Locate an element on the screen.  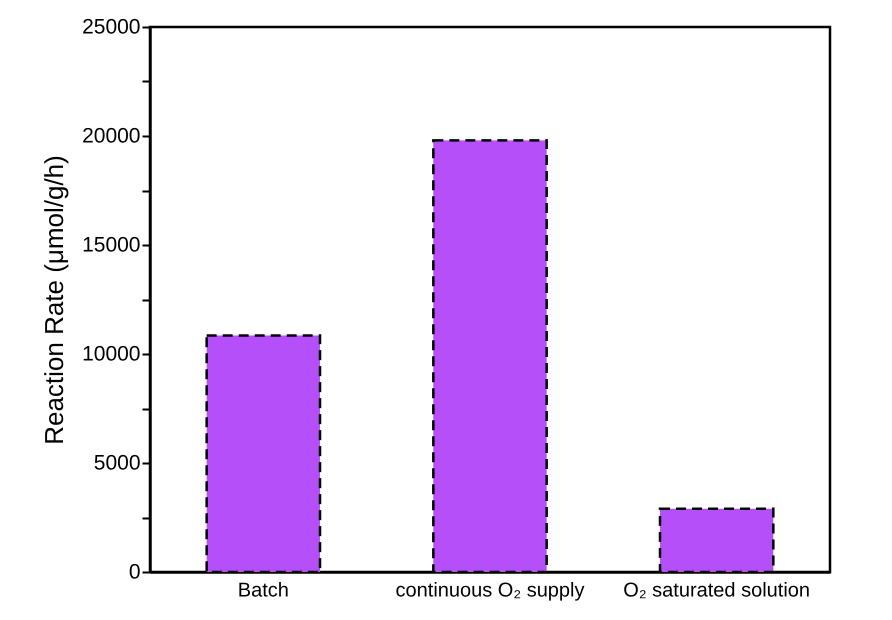
x-tick-label: O₂ saturated solution is located at coordinates (716, 591).